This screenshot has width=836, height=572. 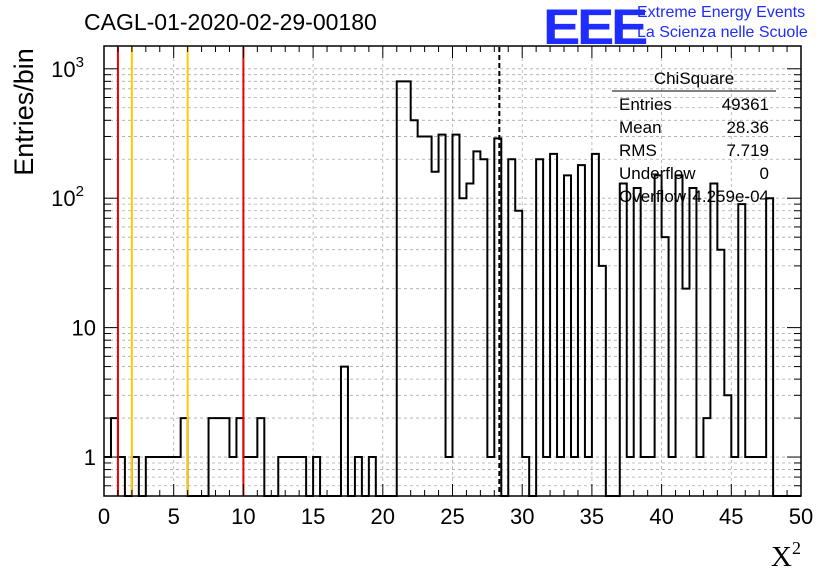 I want to click on x-tick-label: 40, so click(x=661, y=516).